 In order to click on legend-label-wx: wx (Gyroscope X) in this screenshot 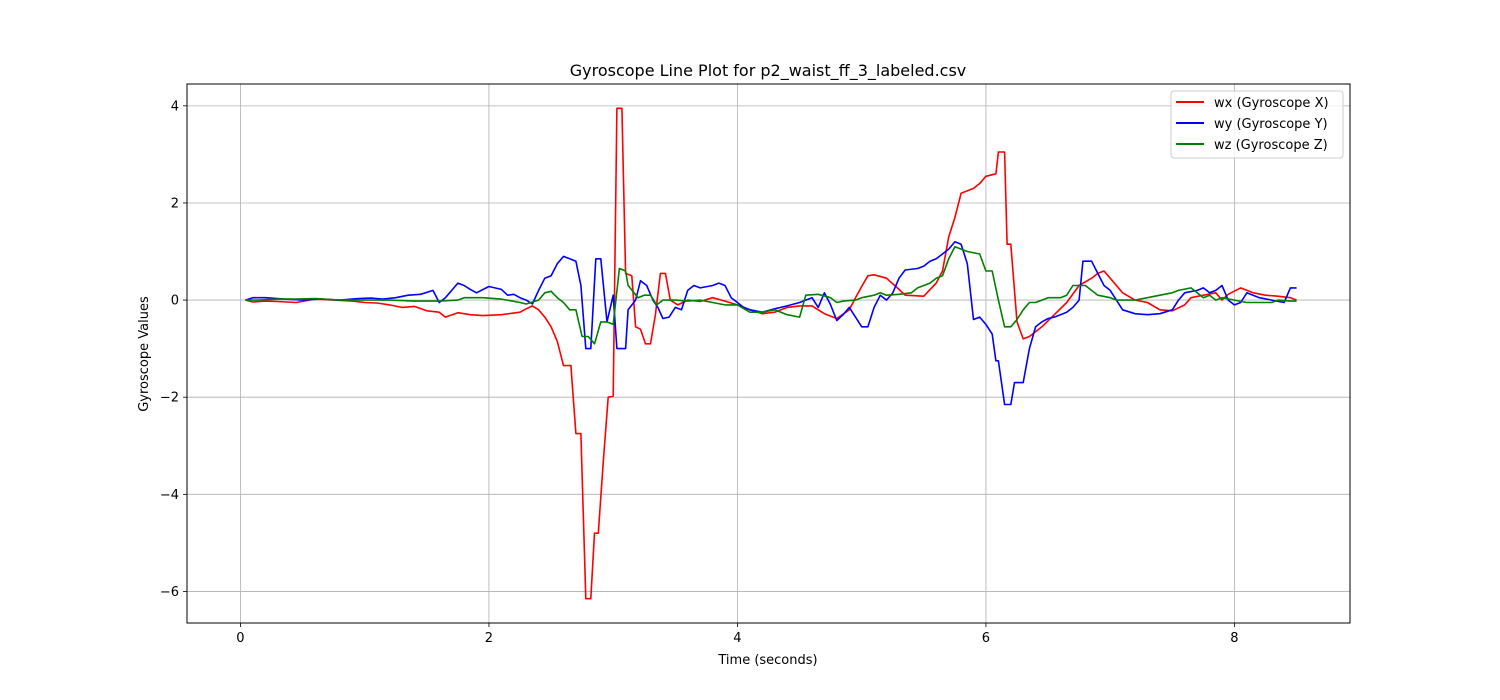, I will do `click(1271, 103)`.